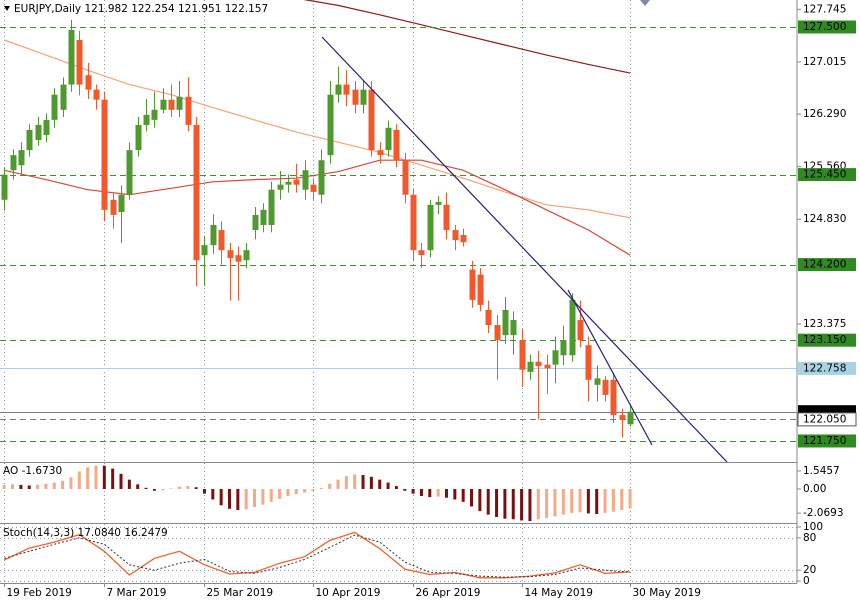  Describe the element at coordinates (559, 593) in the screenshot. I see `x-tick-label: 14 May 2019` at that location.